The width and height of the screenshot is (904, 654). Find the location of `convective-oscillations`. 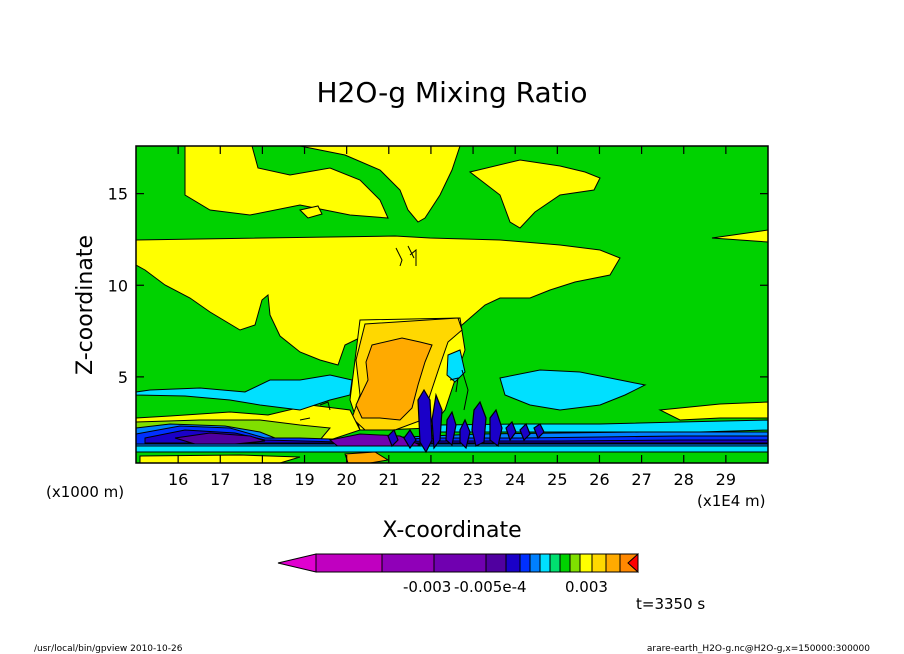

convective-oscillations is located at coordinates (466, 421).